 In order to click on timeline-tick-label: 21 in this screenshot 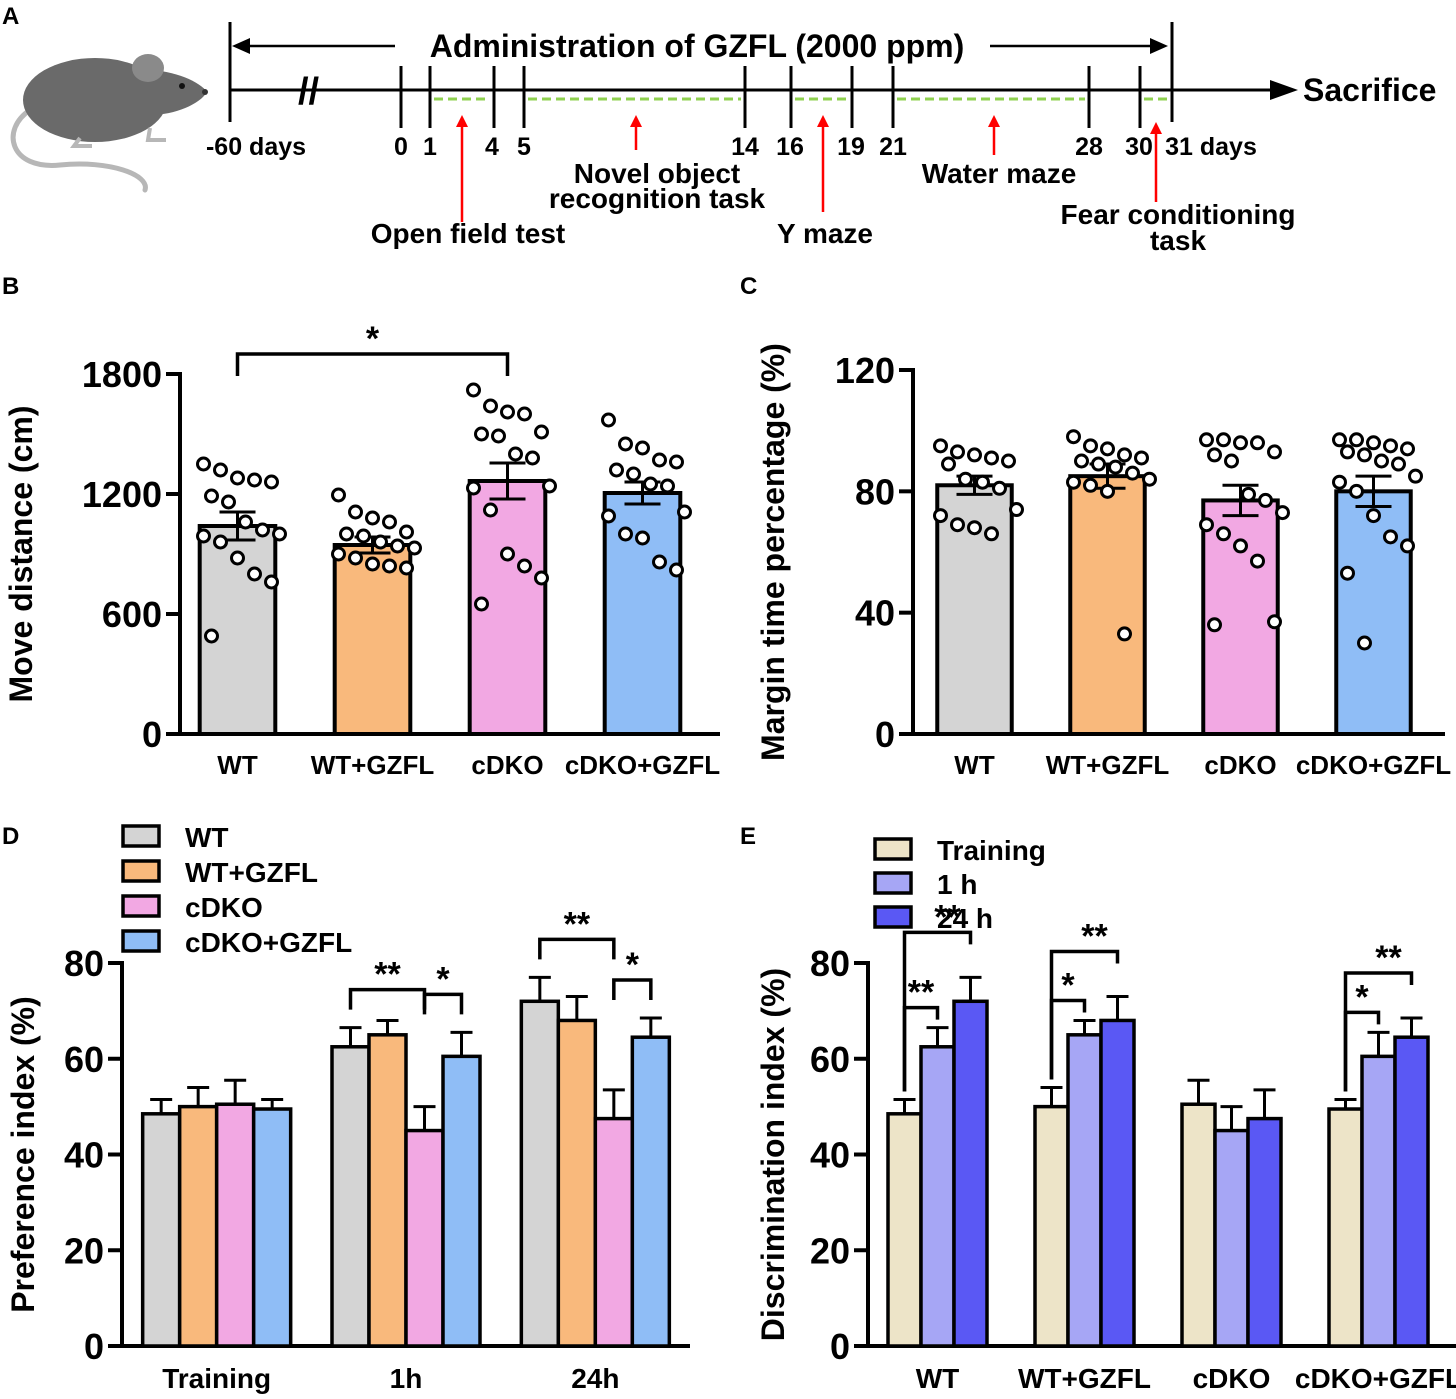, I will do `click(893, 147)`.